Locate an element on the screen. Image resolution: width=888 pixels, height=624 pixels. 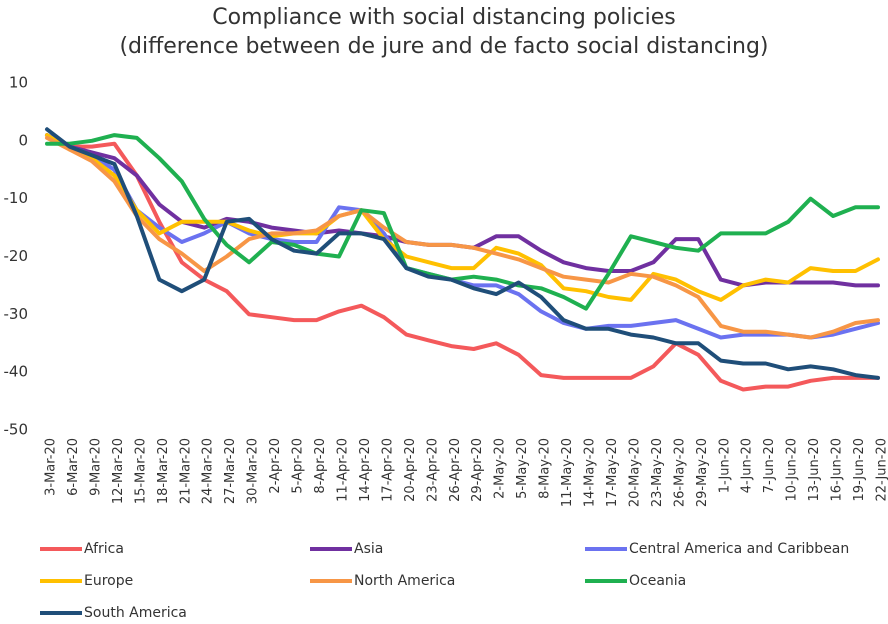
x-tick-label: 13-Jun-20 is located at coordinates (814, 470).